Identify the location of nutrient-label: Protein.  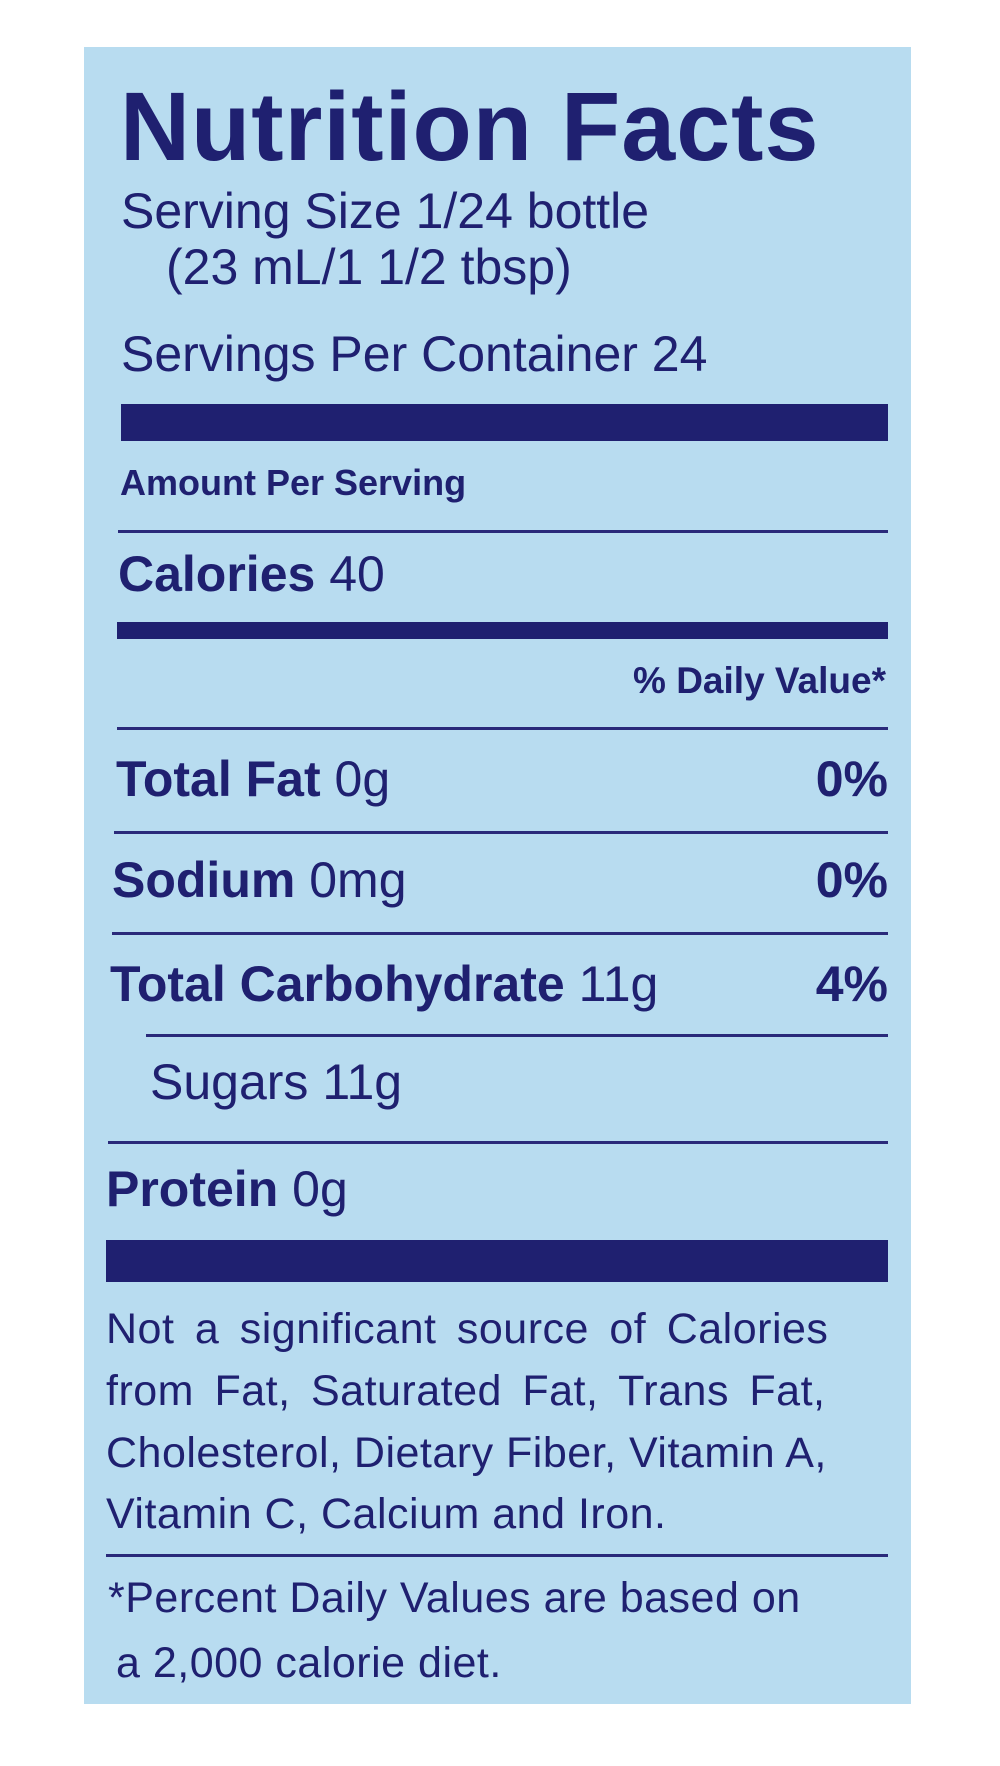
(192, 1189).